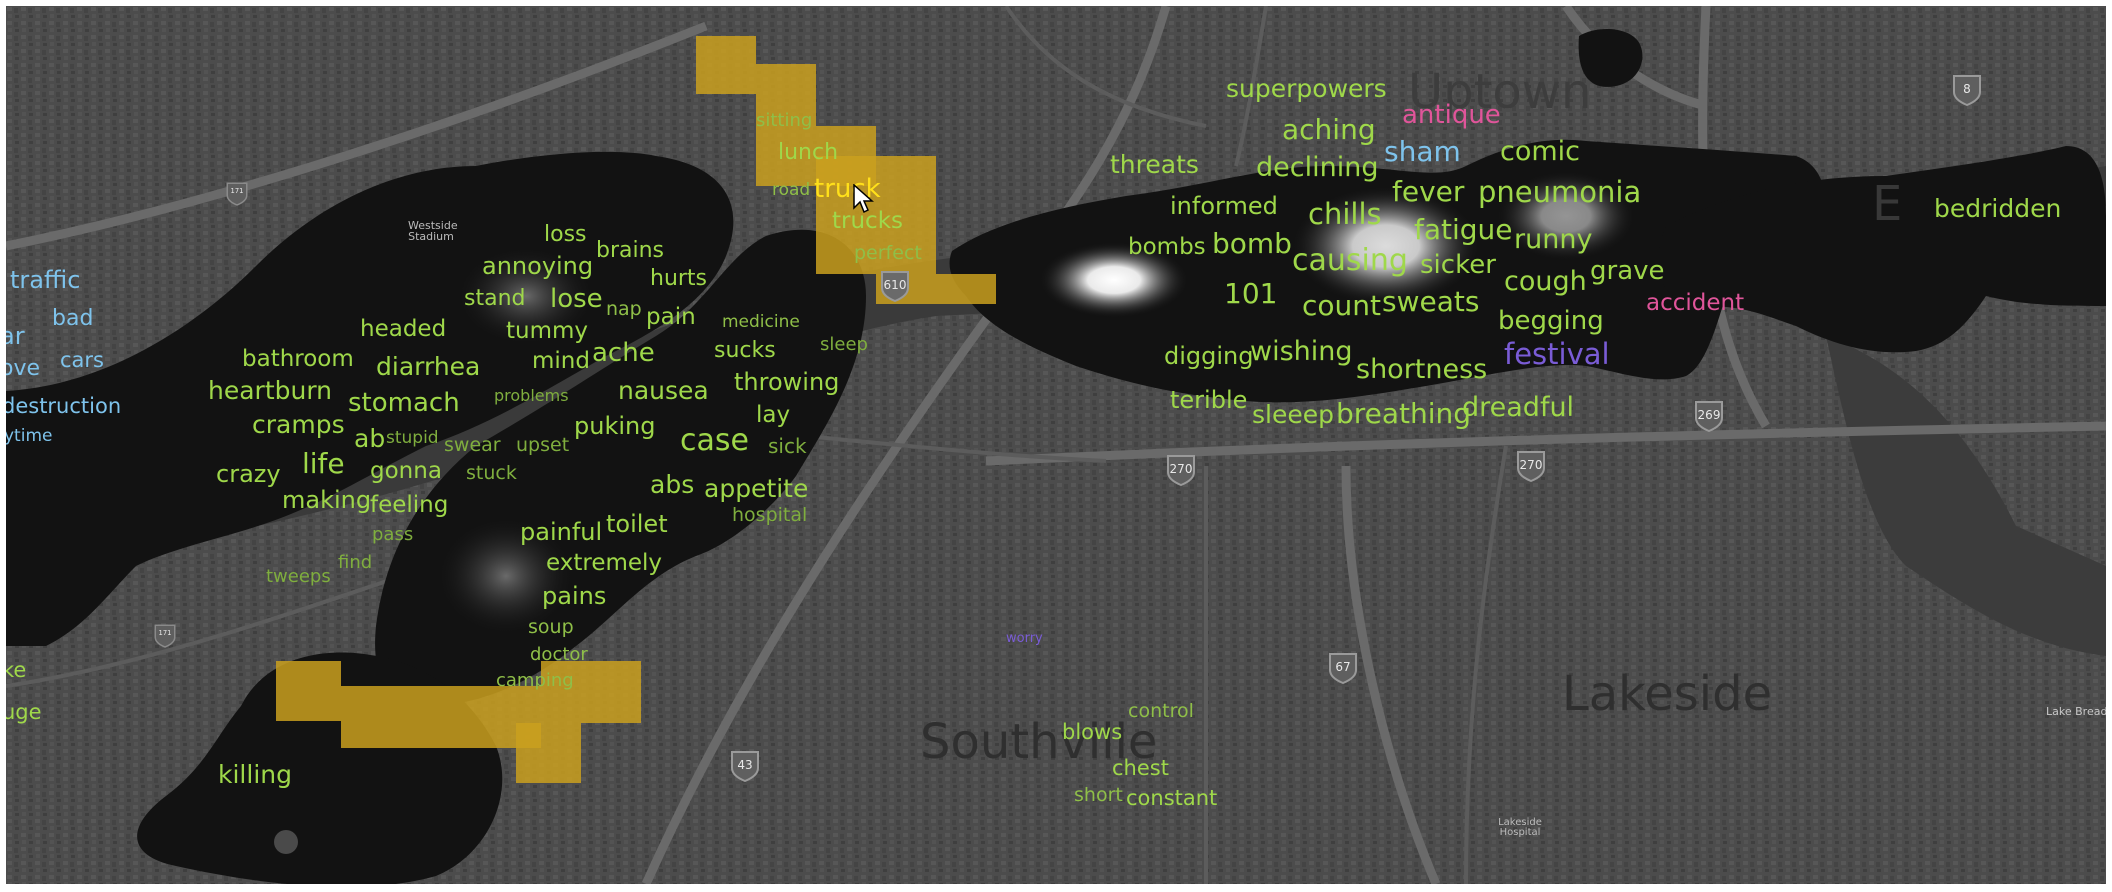  What do you see at coordinates (1293, 414) in the screenshot?
I see `word-sleeep: sleeep` at bounding box center [1293, 414].